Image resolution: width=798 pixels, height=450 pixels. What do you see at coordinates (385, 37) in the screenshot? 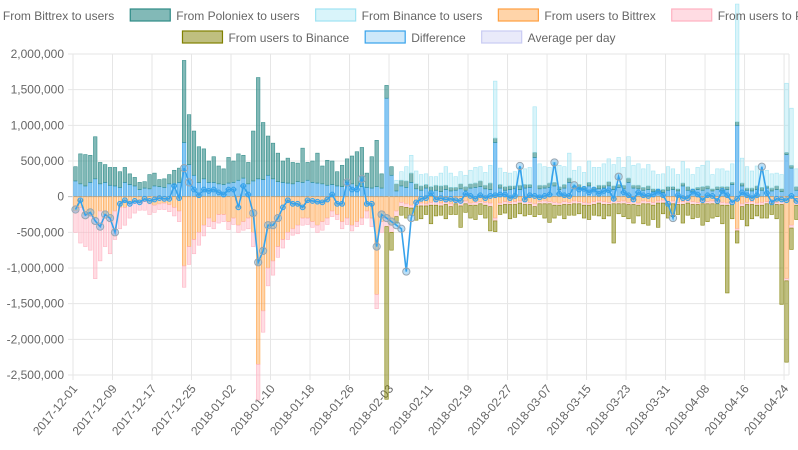
I see `legend-swatch-difference` at bounding box center [385, 37].